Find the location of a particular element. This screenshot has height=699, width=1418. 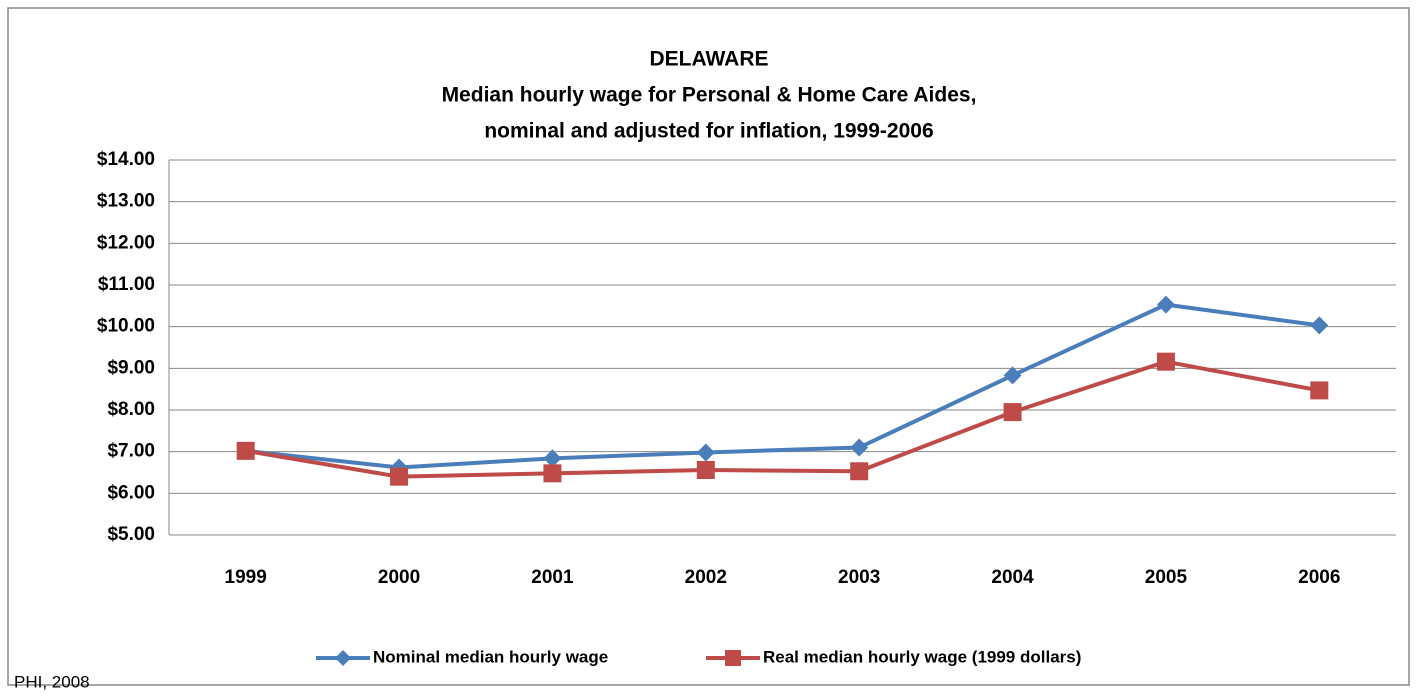

series-line is located at coordinates (782, 419).